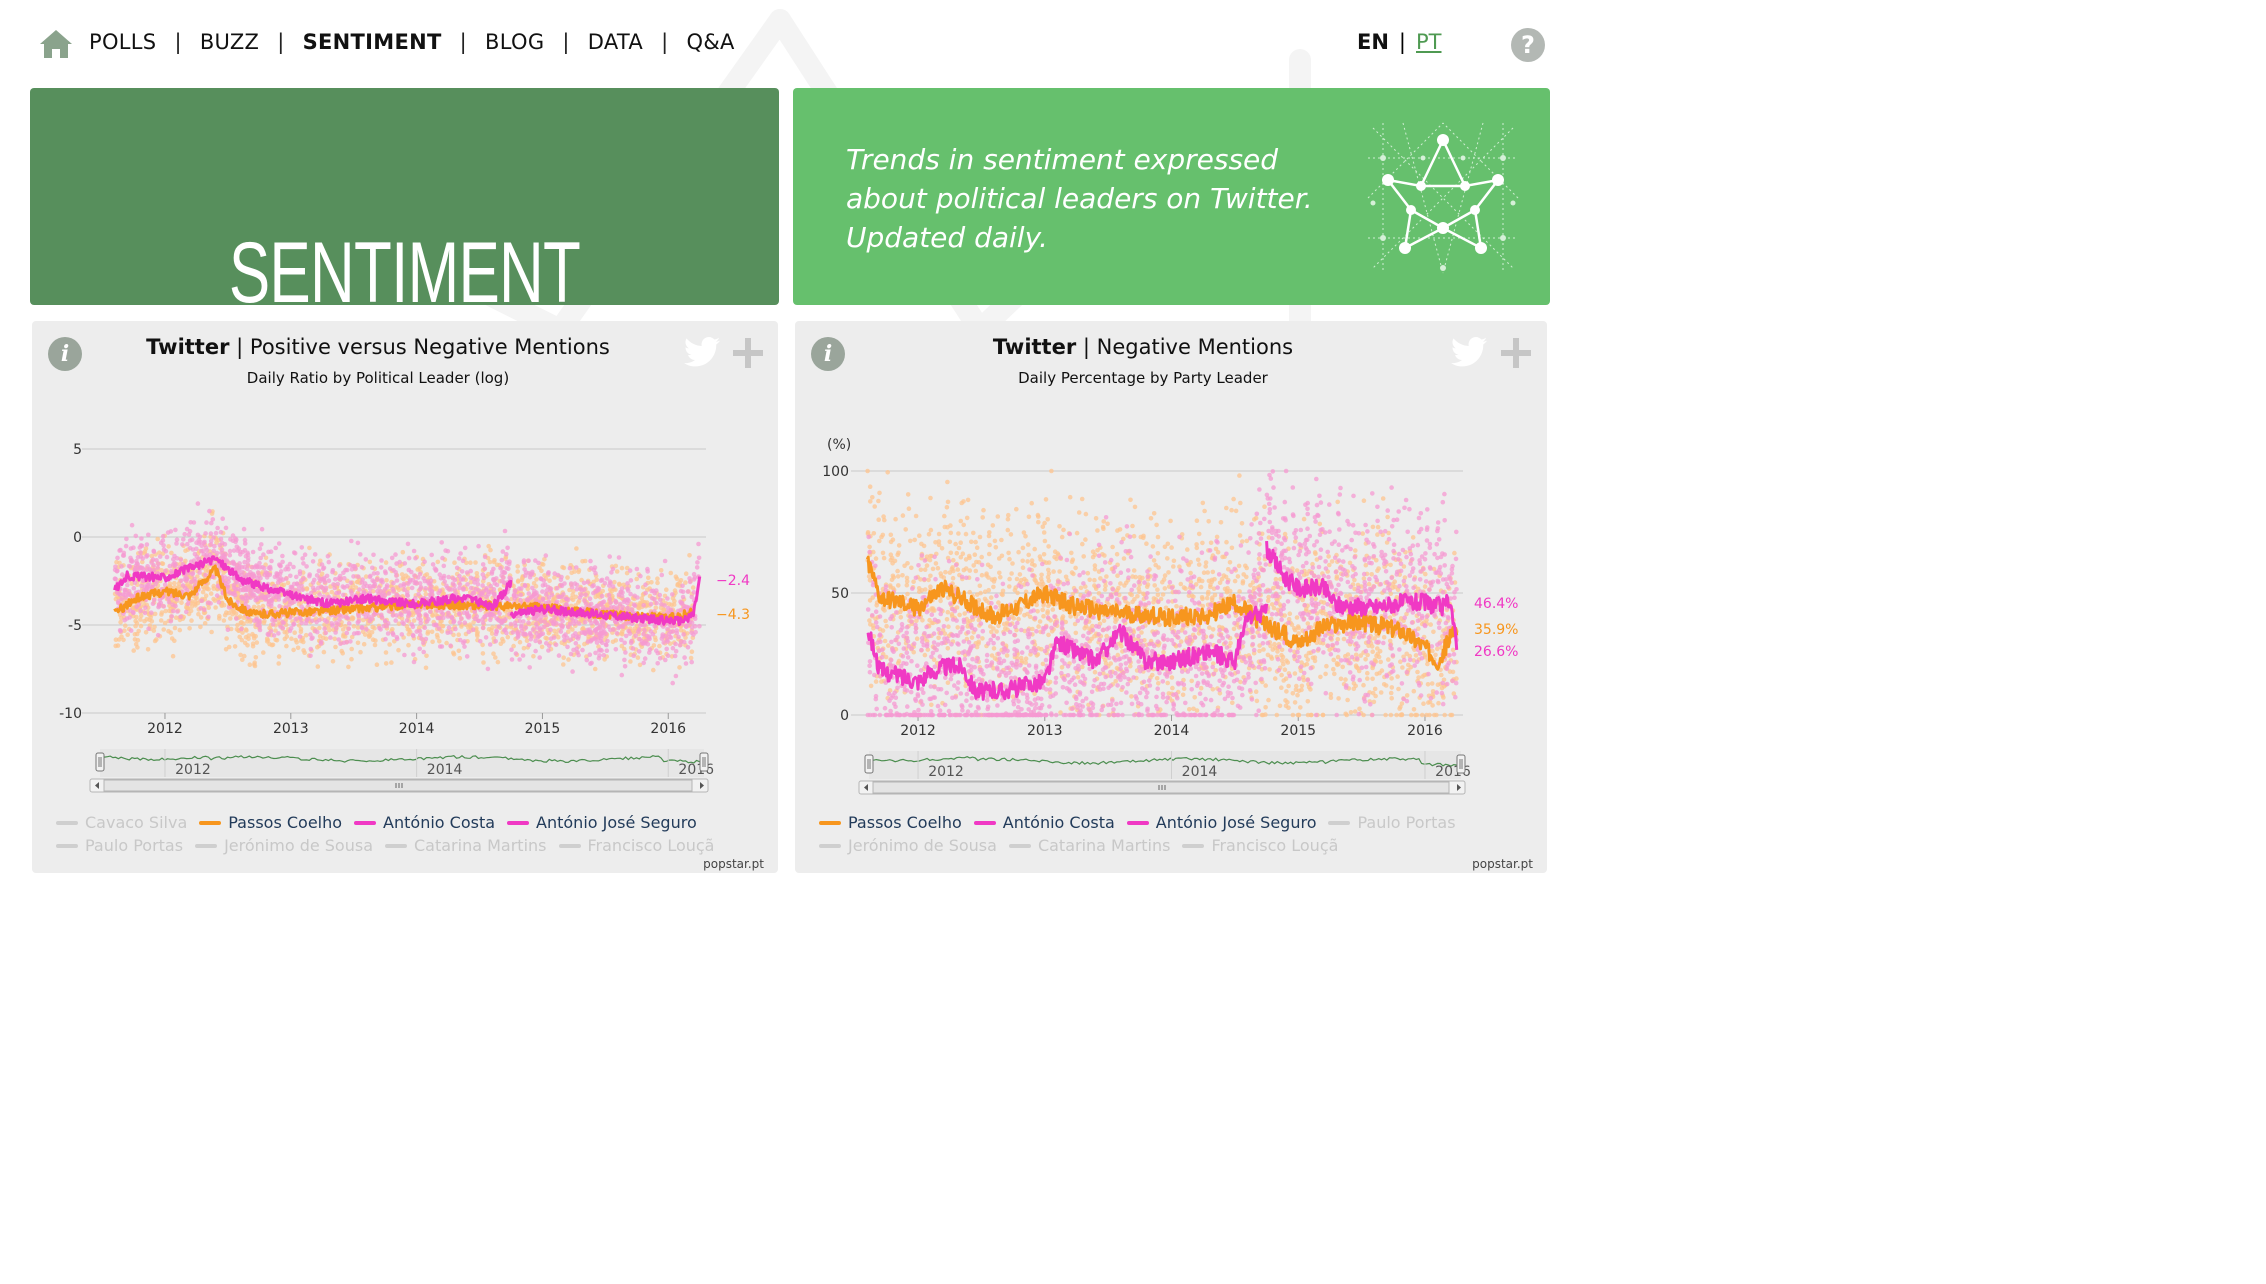 The width and height of the screenshot is (2266, 1284). I want to click on lang-en: EN, so click(1373, 42).